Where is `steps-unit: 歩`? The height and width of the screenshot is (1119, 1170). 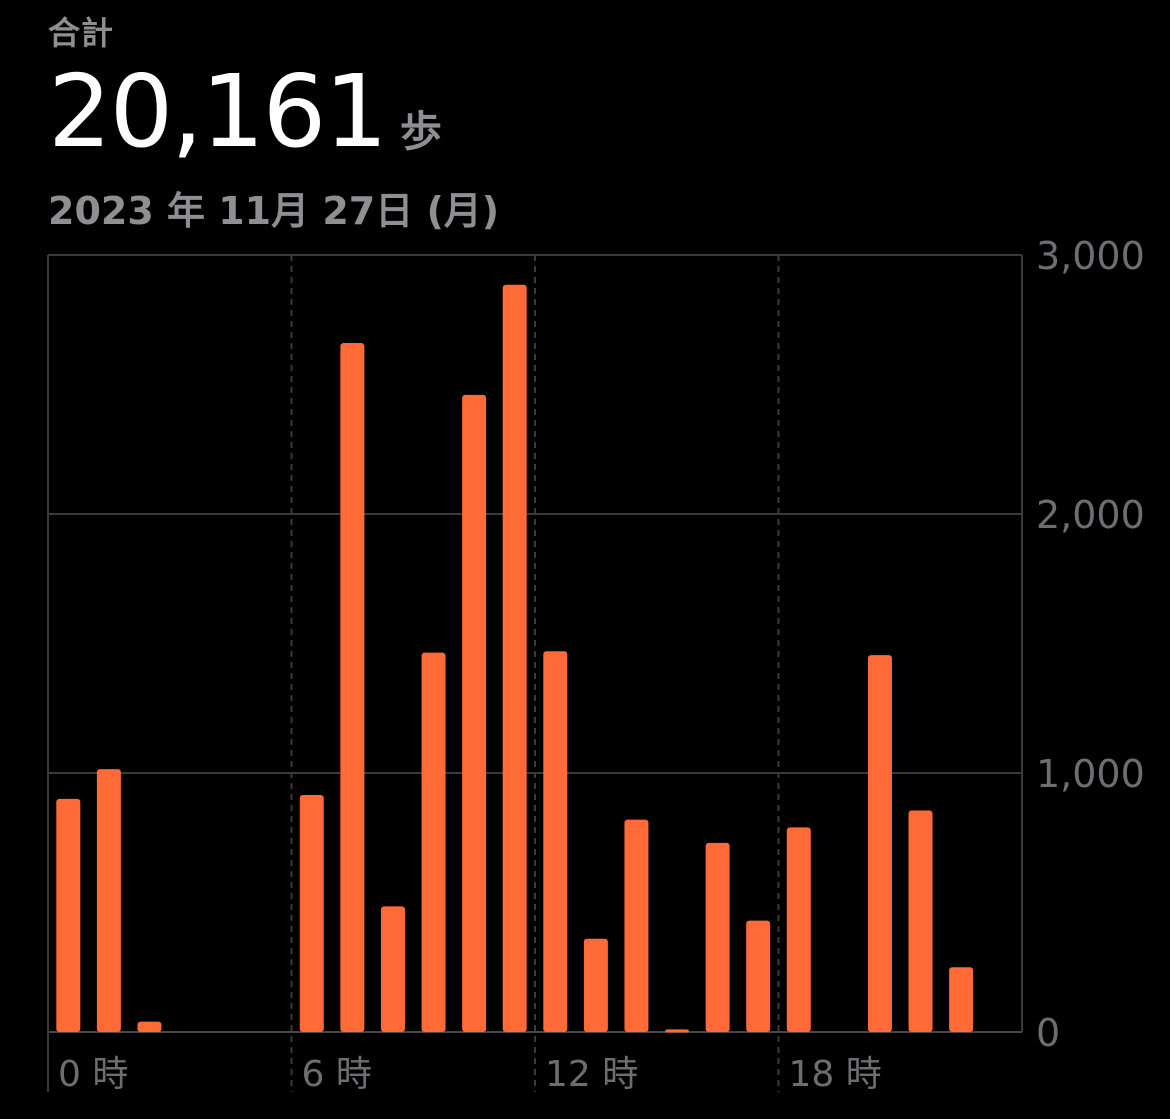 steps-unit: 歩 is located at coordinates (420, 131).